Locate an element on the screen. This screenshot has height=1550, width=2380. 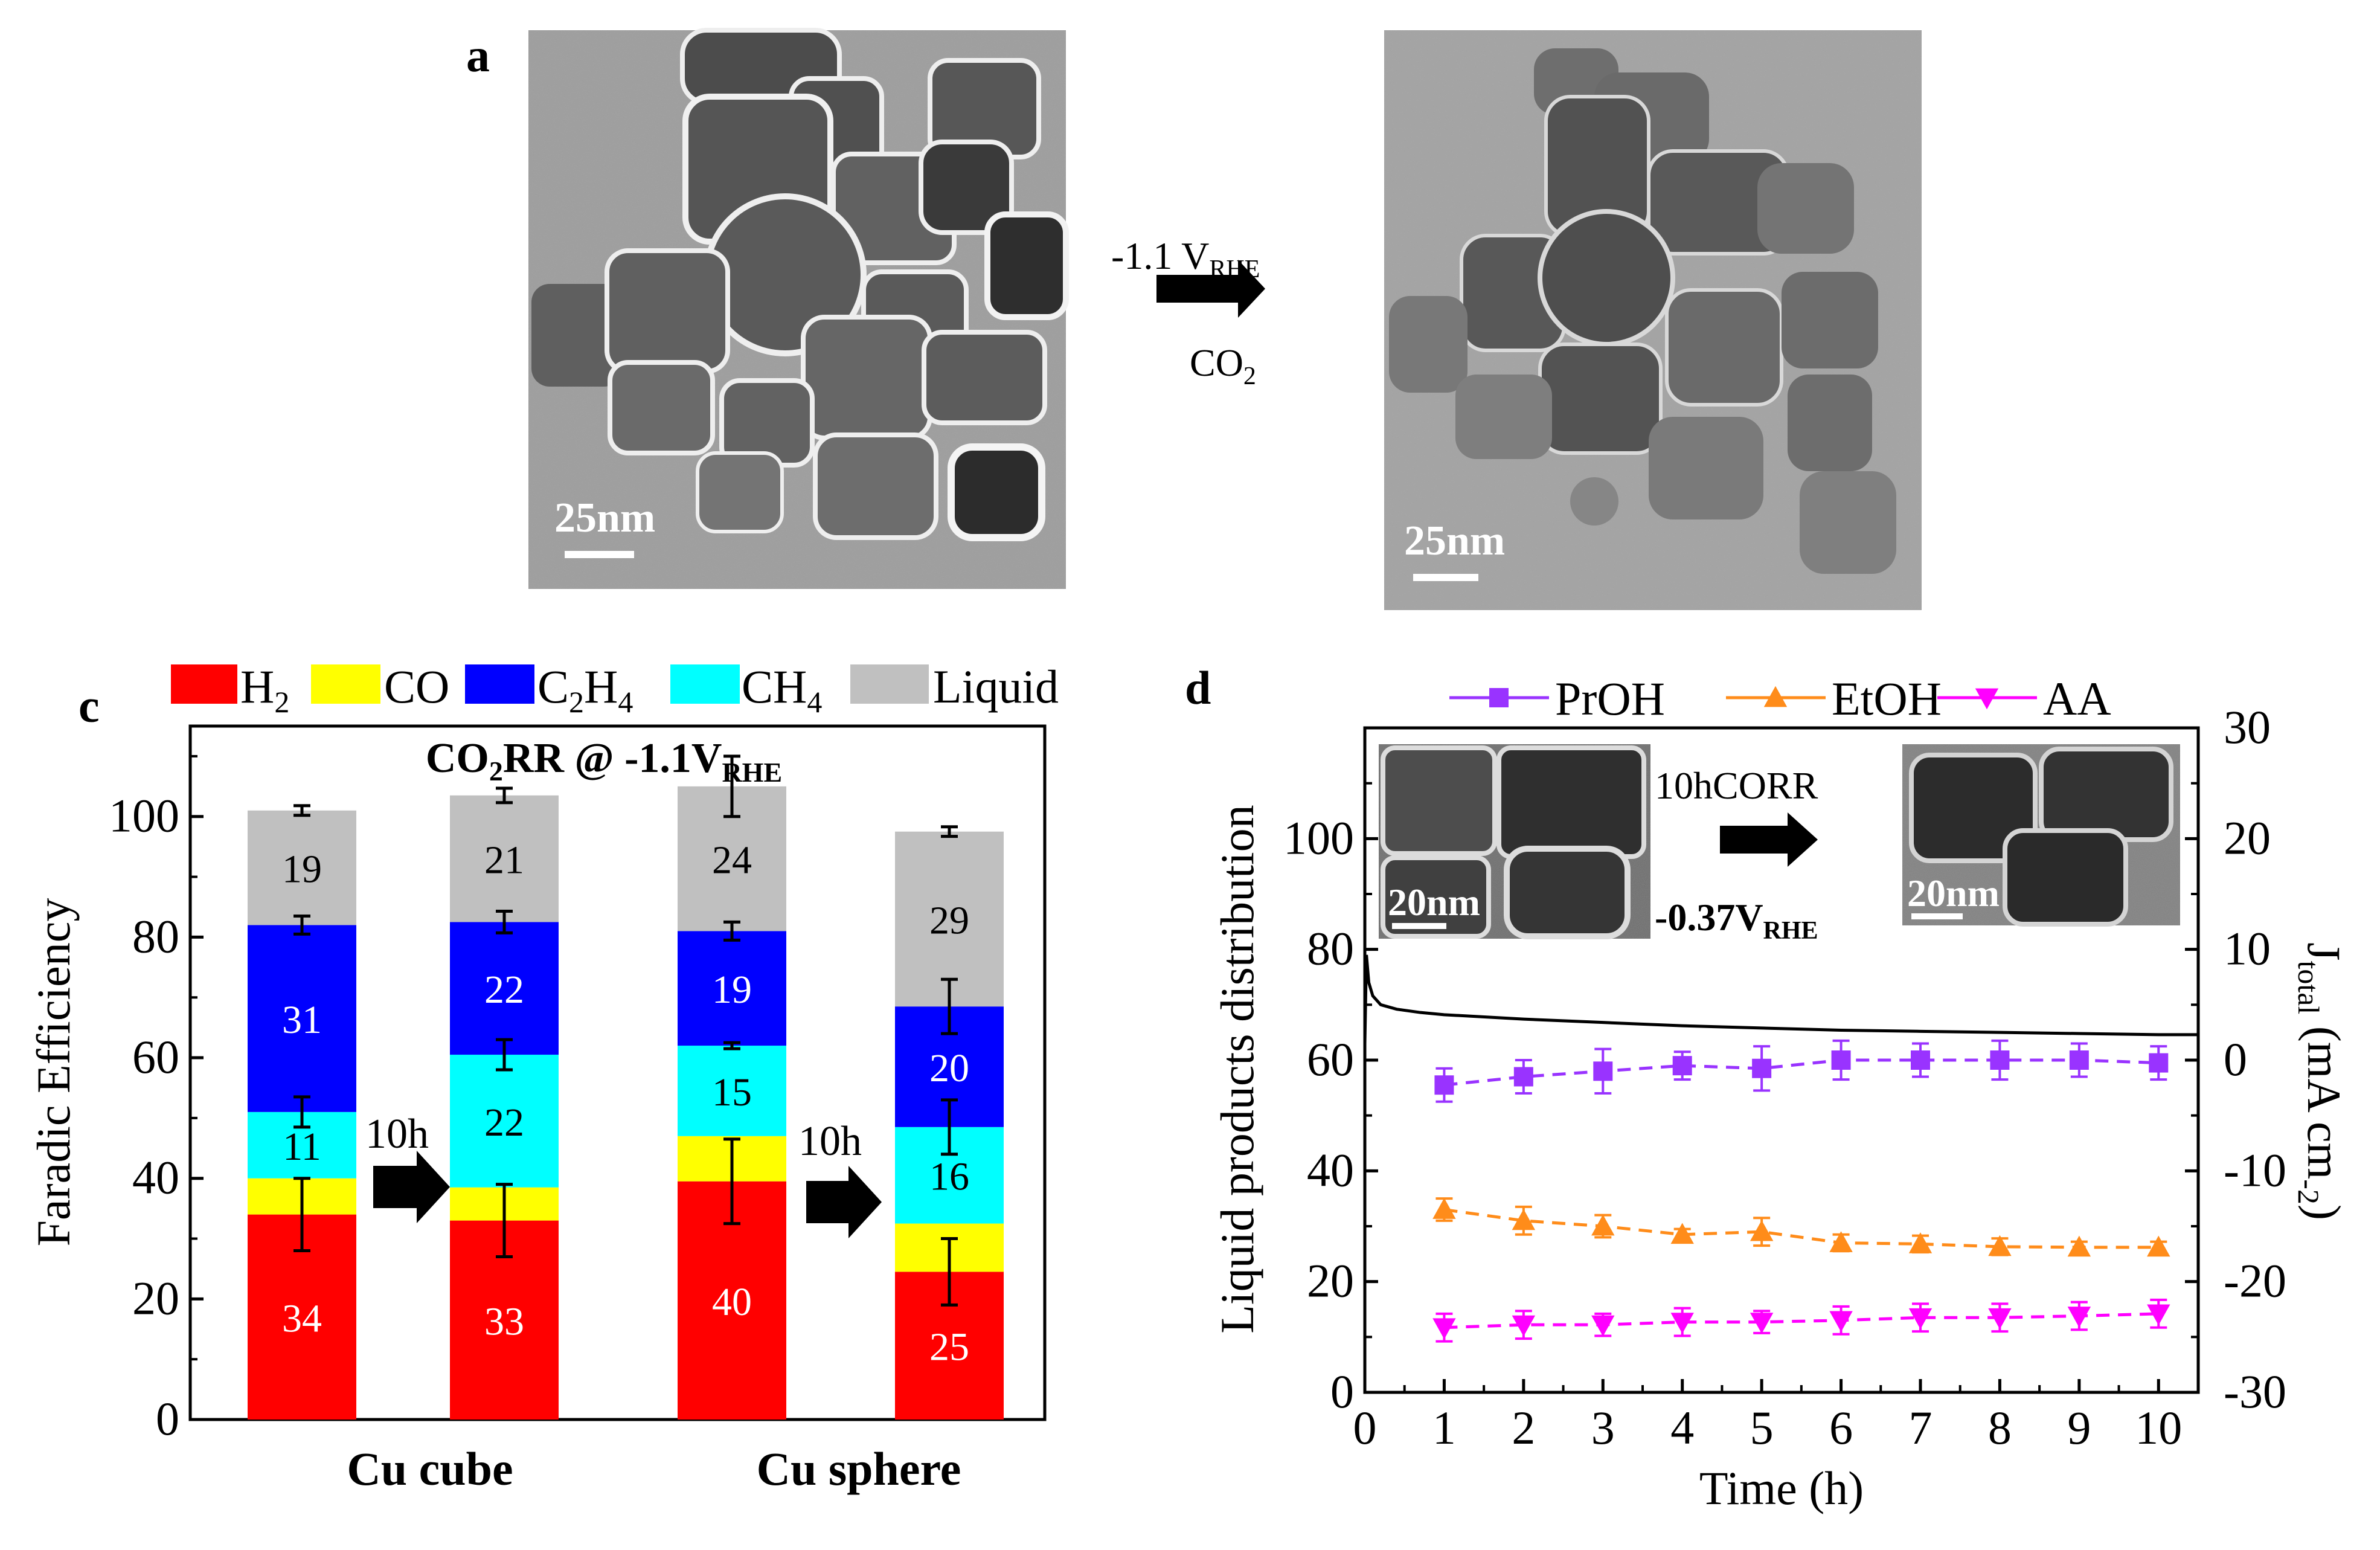
x-tick-label-d: 0 is located at coordinates (1365, 1428).